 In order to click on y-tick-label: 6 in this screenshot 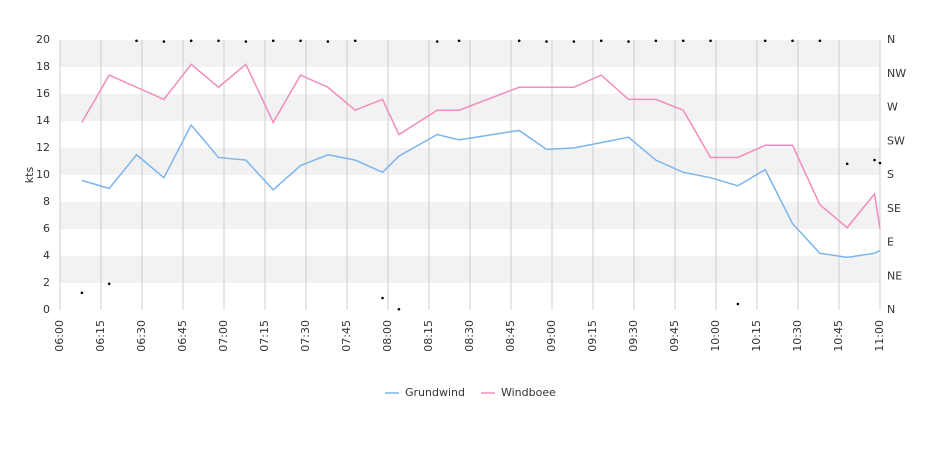, I will do `click(46, 228)`.